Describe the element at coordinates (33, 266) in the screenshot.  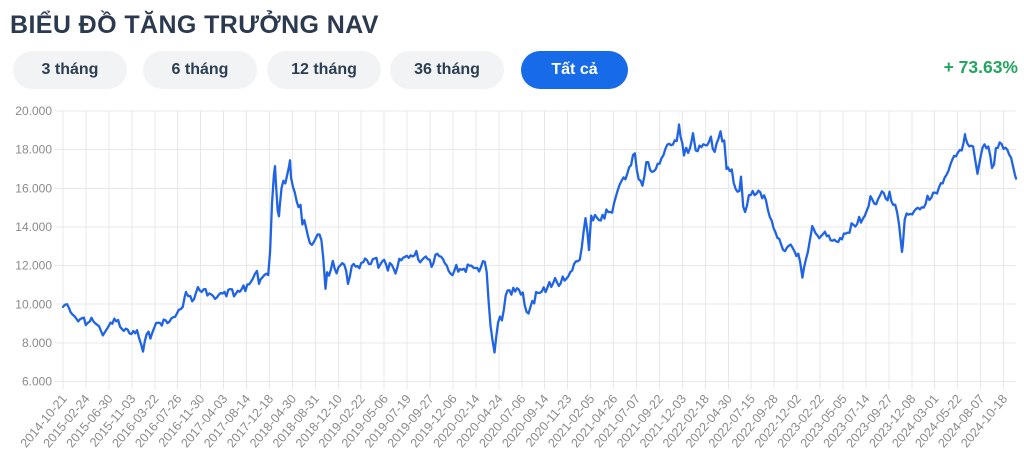
I see `svg-text: 12.000` at that location.